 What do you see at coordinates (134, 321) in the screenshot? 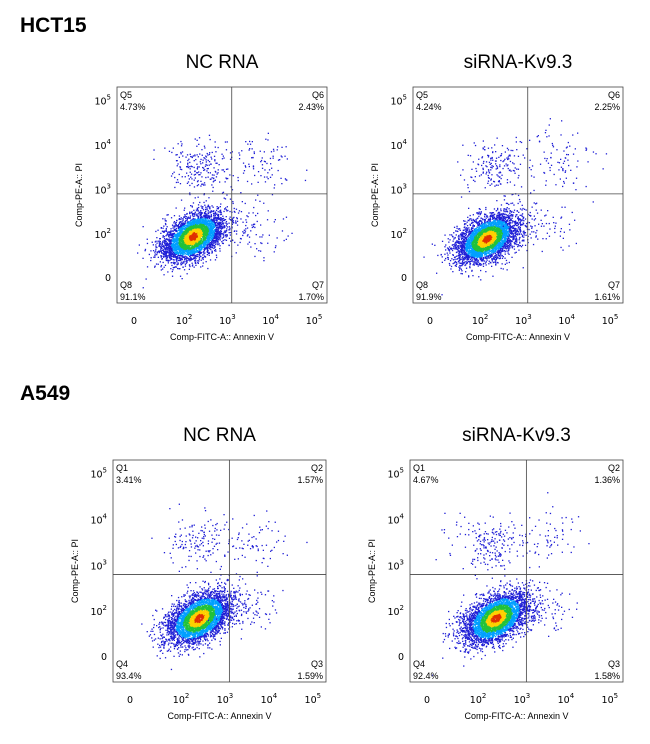
I see `x-tick-label: 0` at bounding box center [134, 321].